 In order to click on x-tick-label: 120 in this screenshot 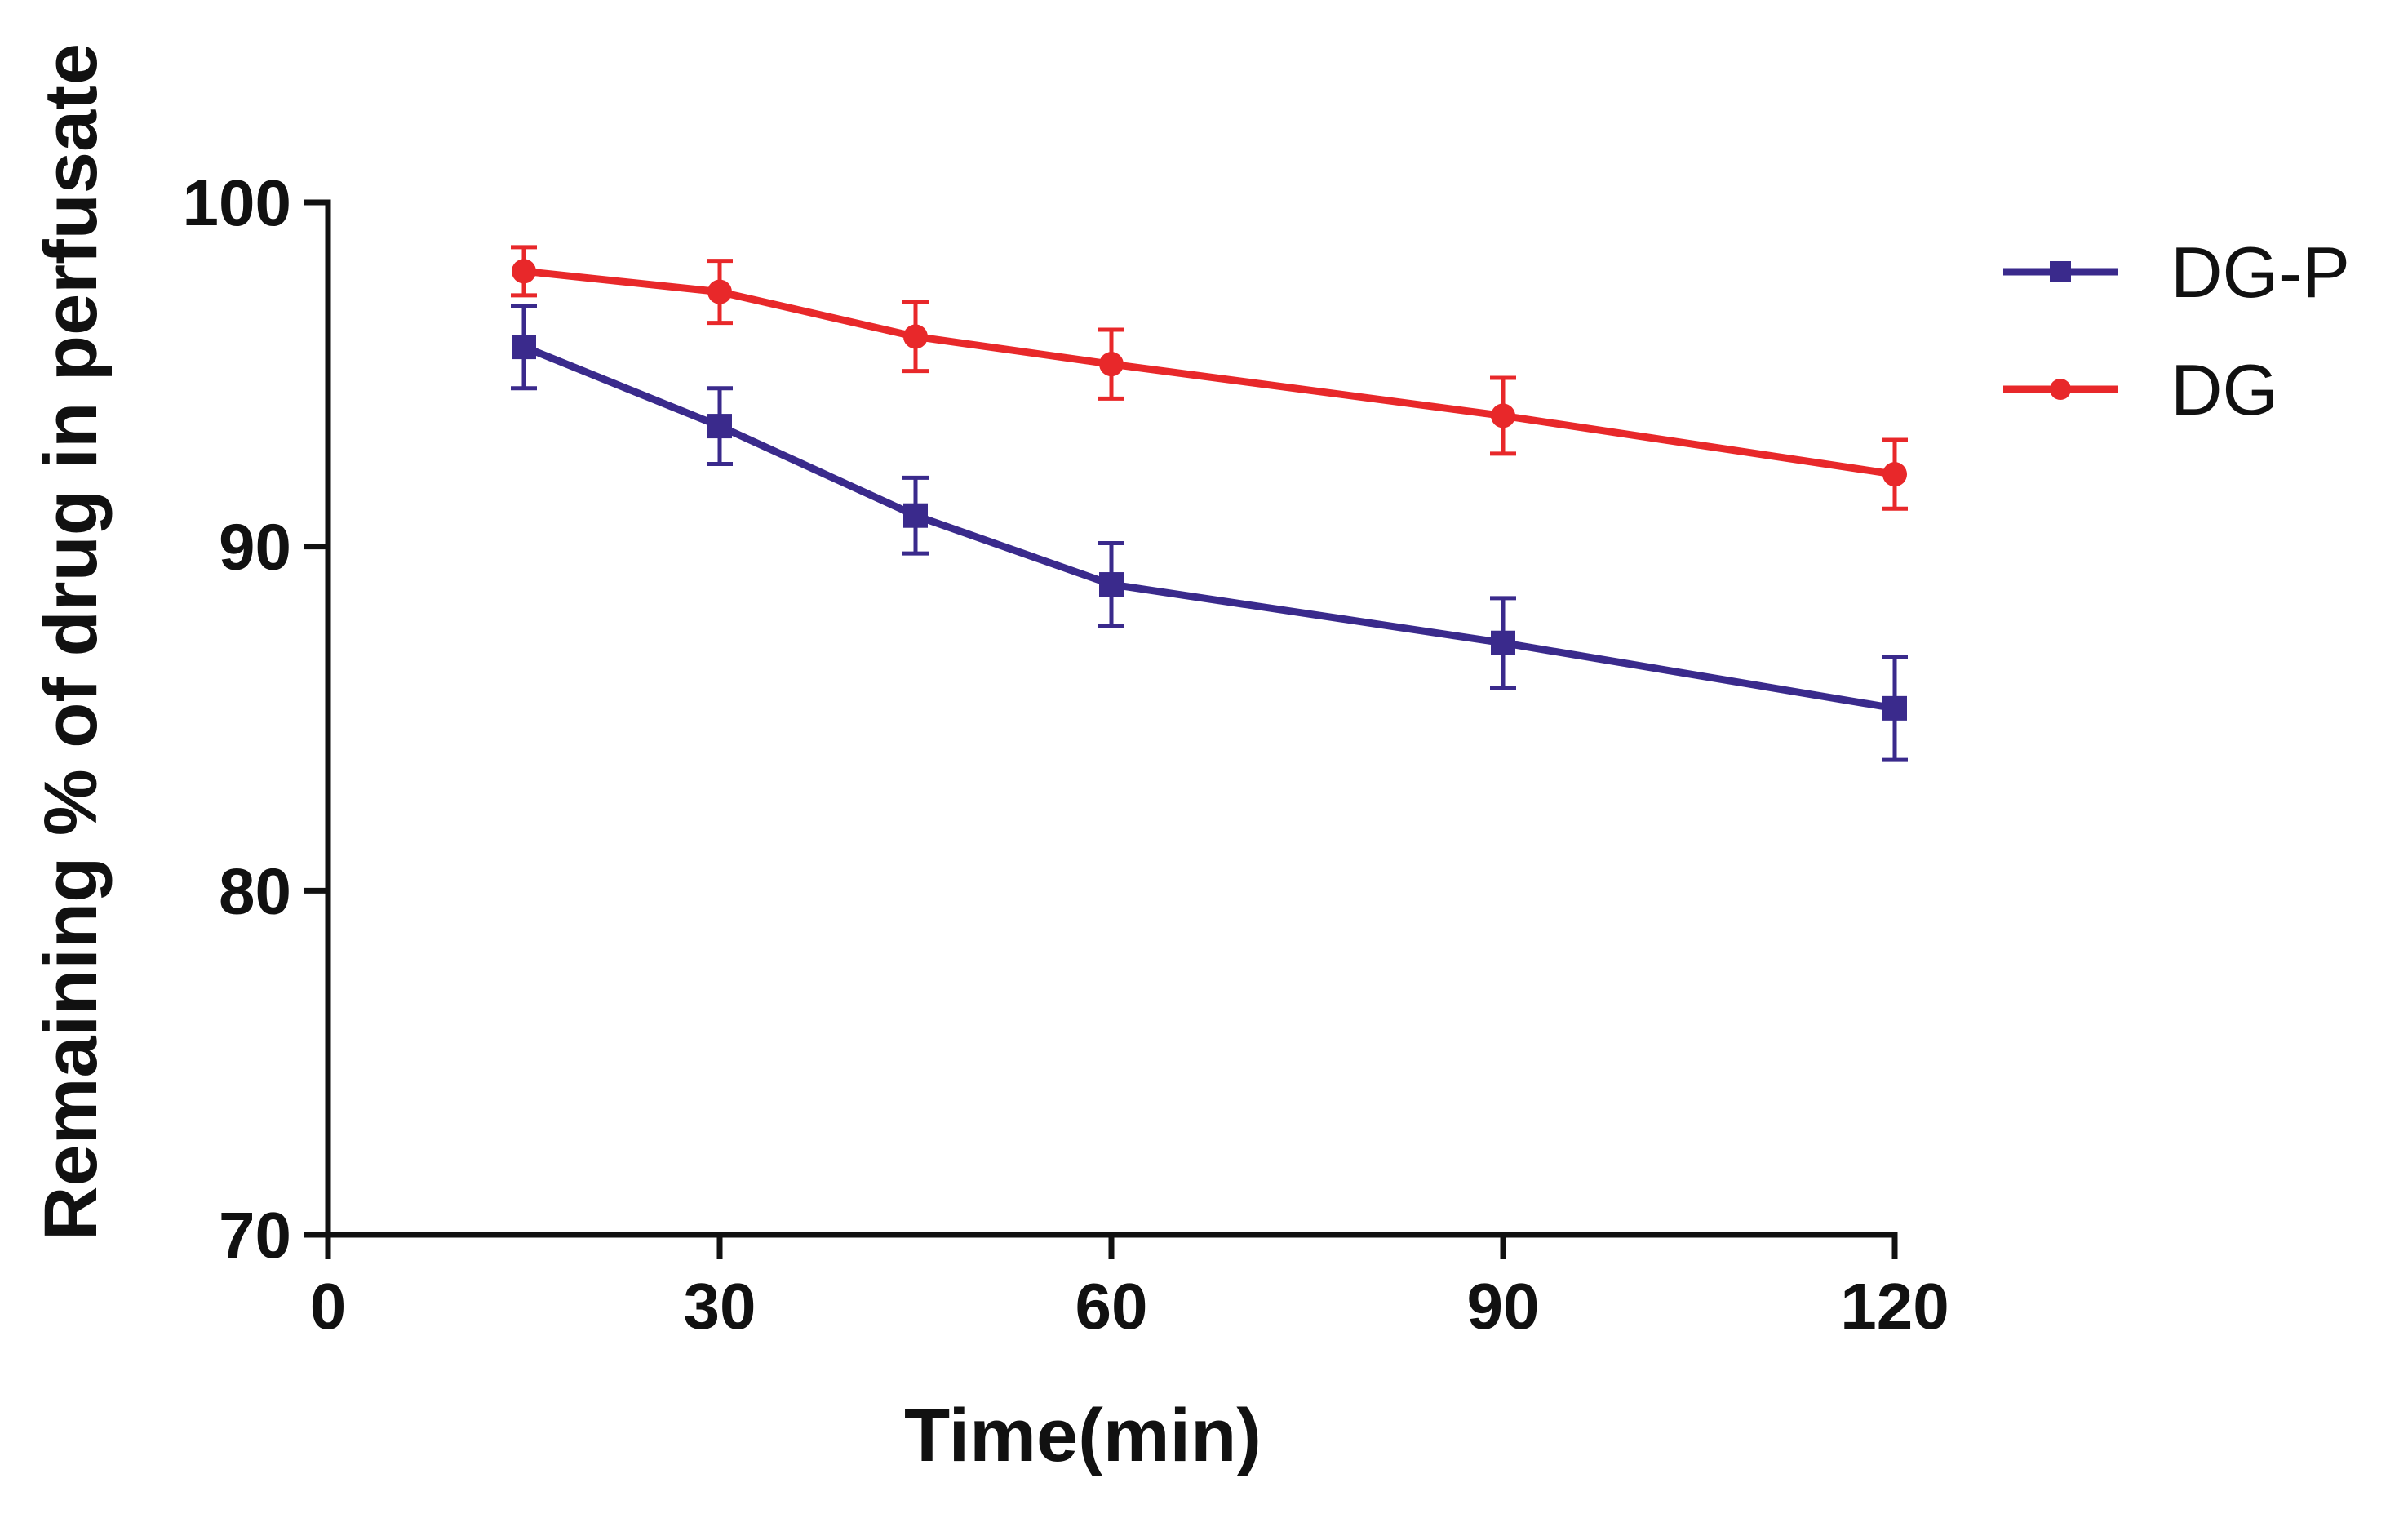, I will do `click(1895, 1306)`.